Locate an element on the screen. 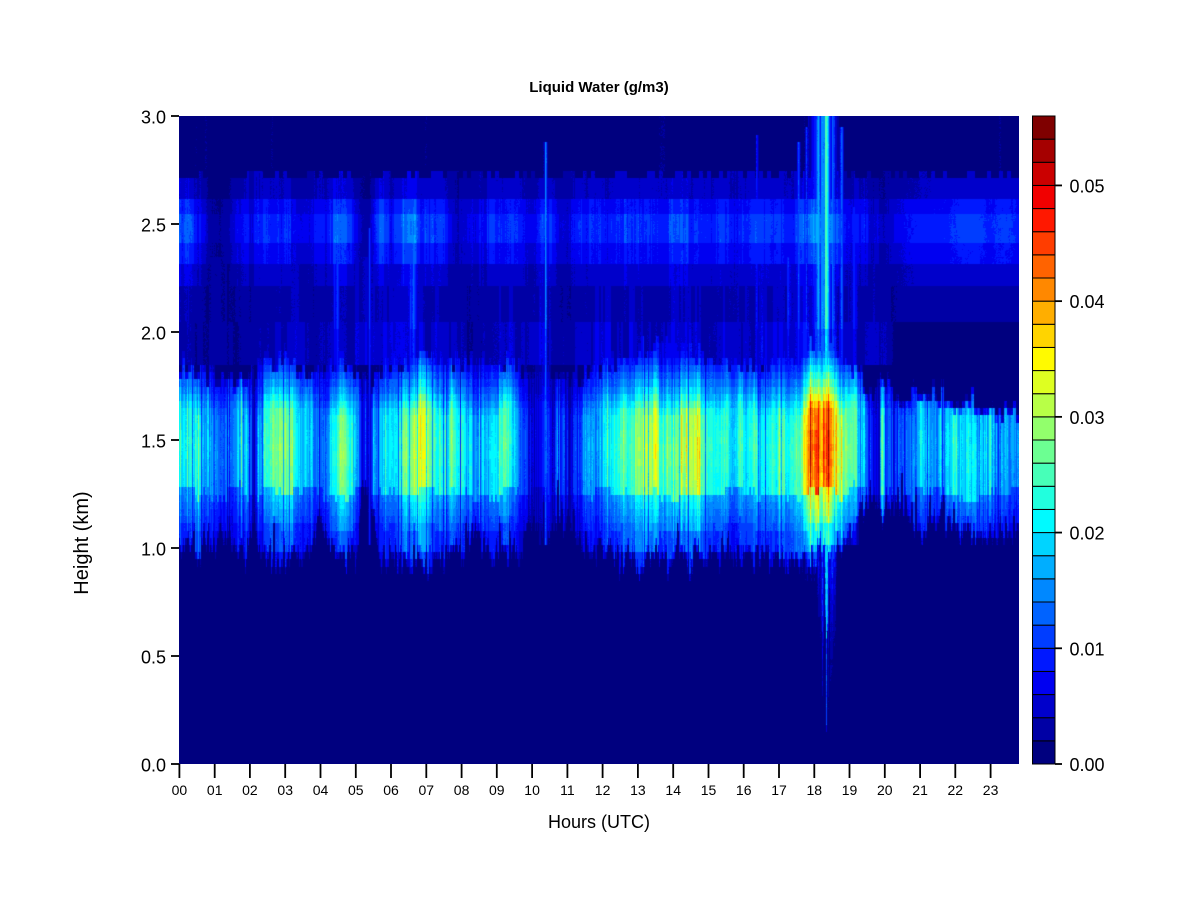 The width and height of the screenshot is (1200, 900). svg-text: 16 is located at coordinates (744, 790).